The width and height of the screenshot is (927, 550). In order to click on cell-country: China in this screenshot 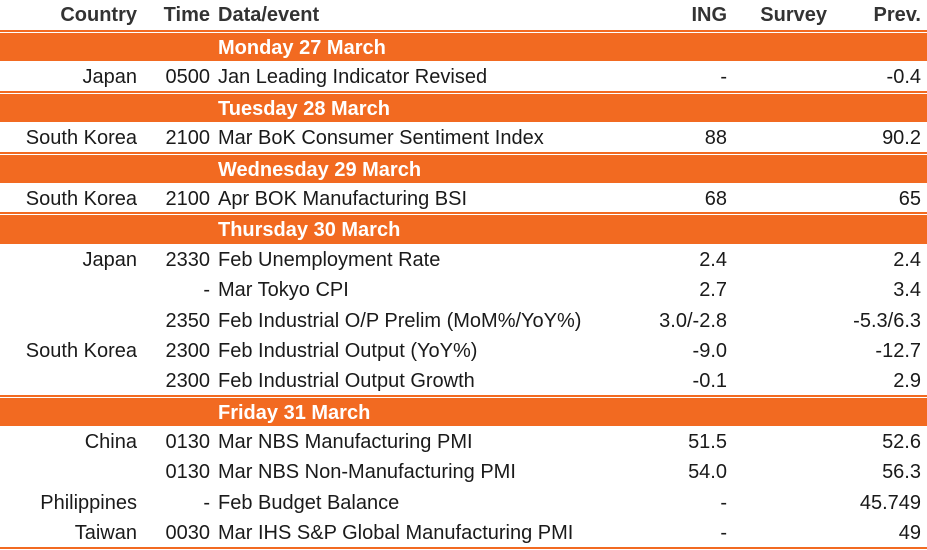, I will do `click(110, 442)`.